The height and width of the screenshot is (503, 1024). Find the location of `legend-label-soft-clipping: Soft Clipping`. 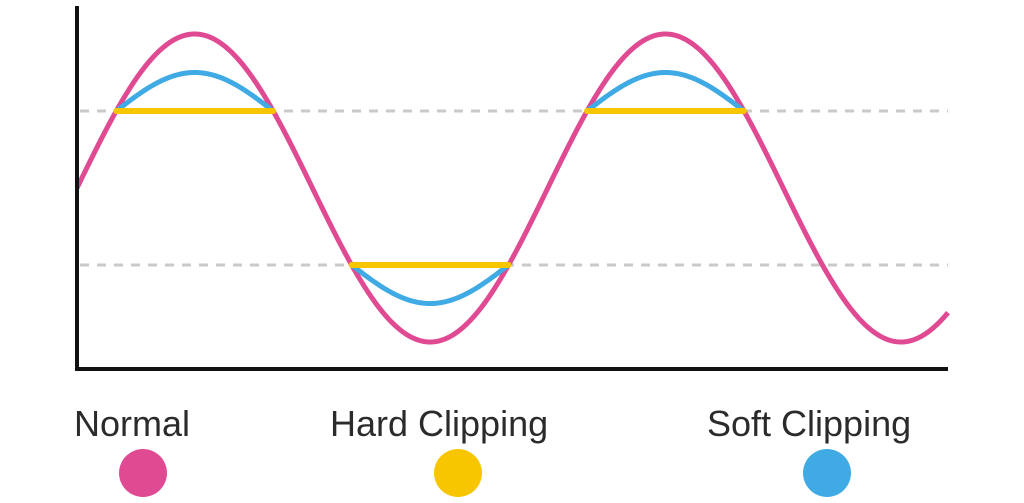

legend-label-soft-clipping: Soft Clipping is located at coordinates (809, 423).